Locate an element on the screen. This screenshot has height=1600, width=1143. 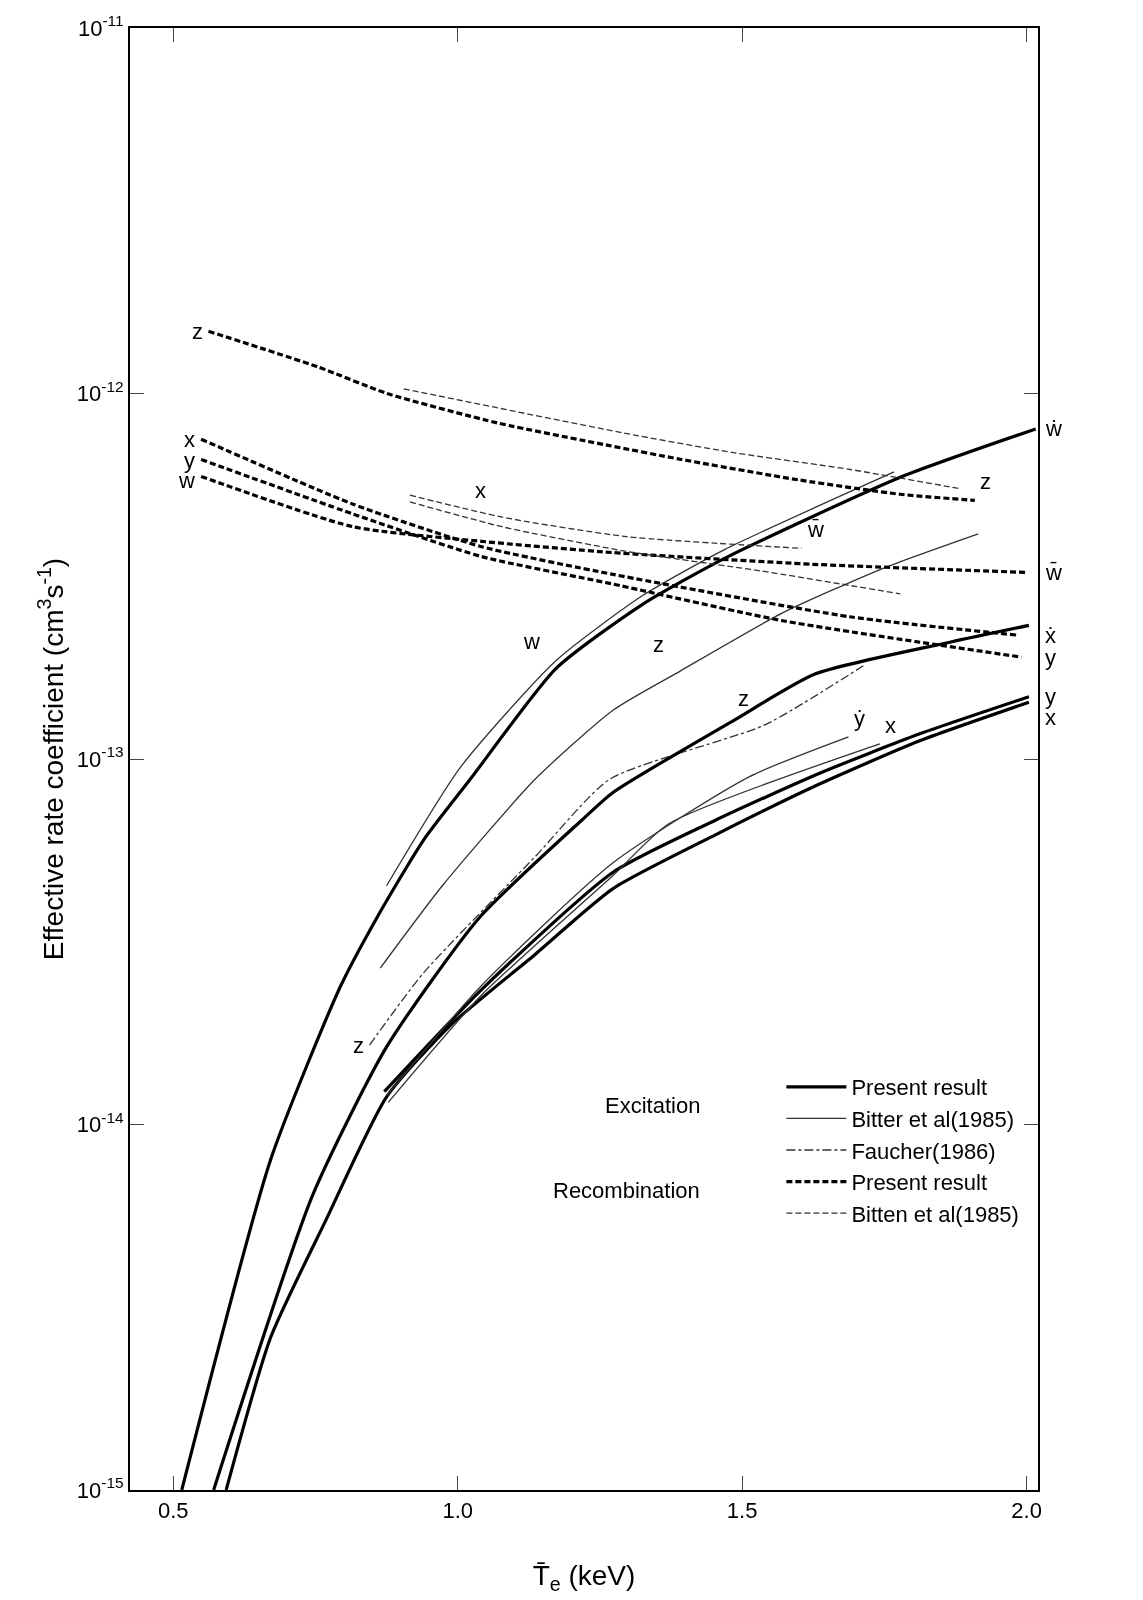
y-tick-label: 10$^{-14}$ is located at coordinates (100, 1123).